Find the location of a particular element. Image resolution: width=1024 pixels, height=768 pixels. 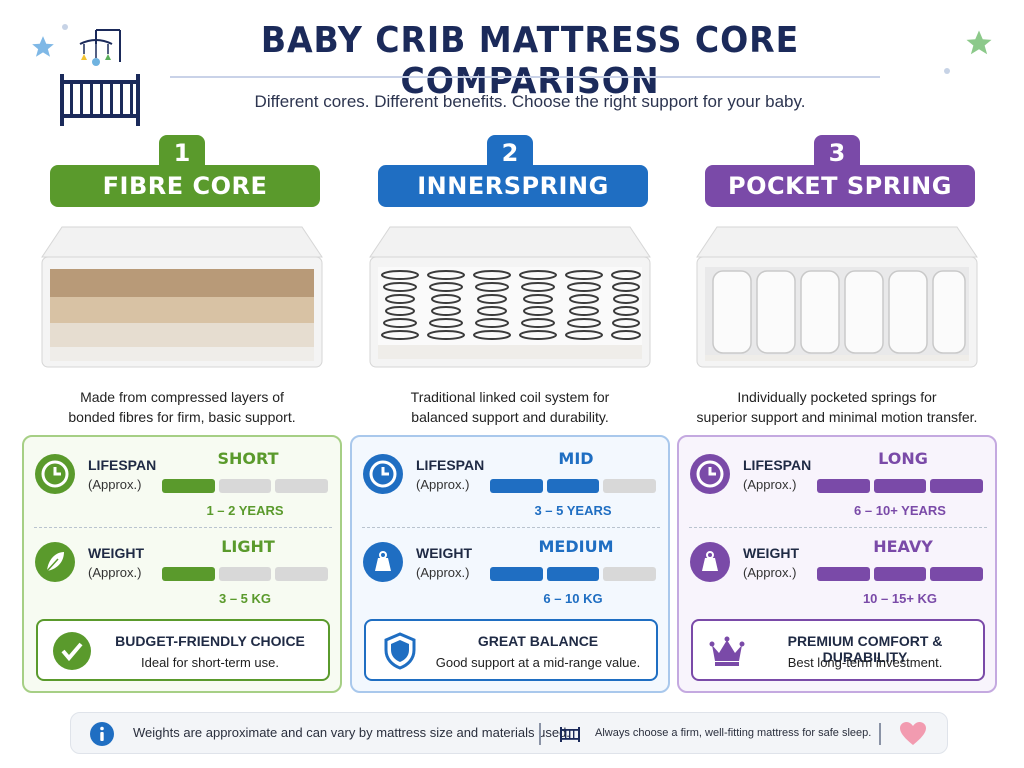

info-icon is located at coordinates (102, 734).